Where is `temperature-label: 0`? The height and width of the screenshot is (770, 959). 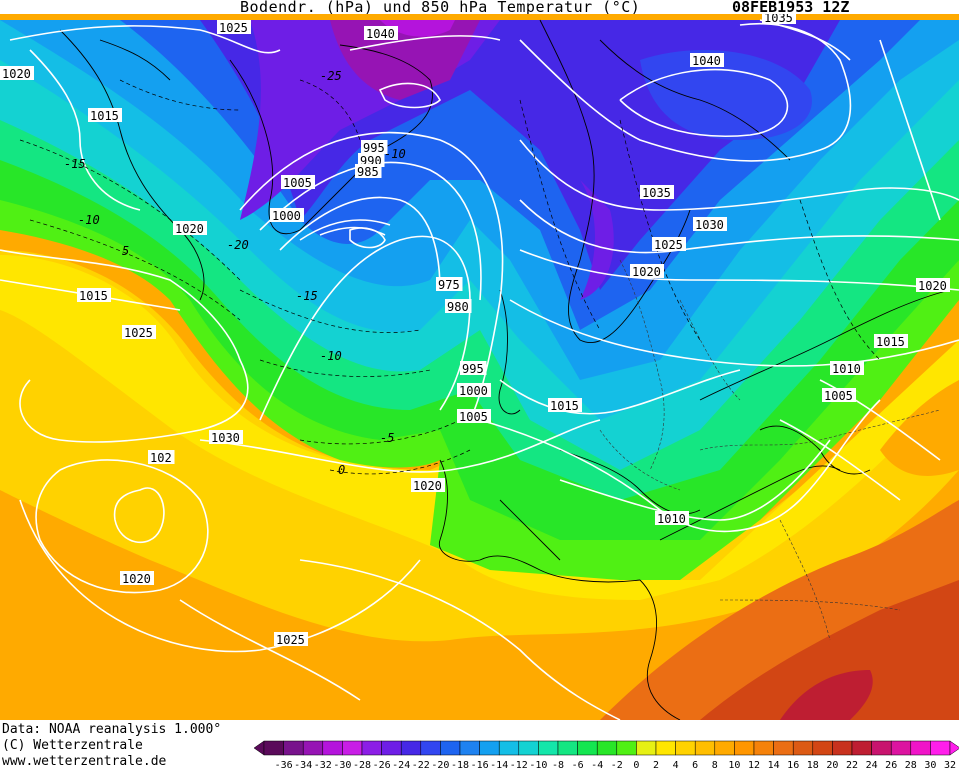
temperature-label: 0 is located at coordinates (341, 470).